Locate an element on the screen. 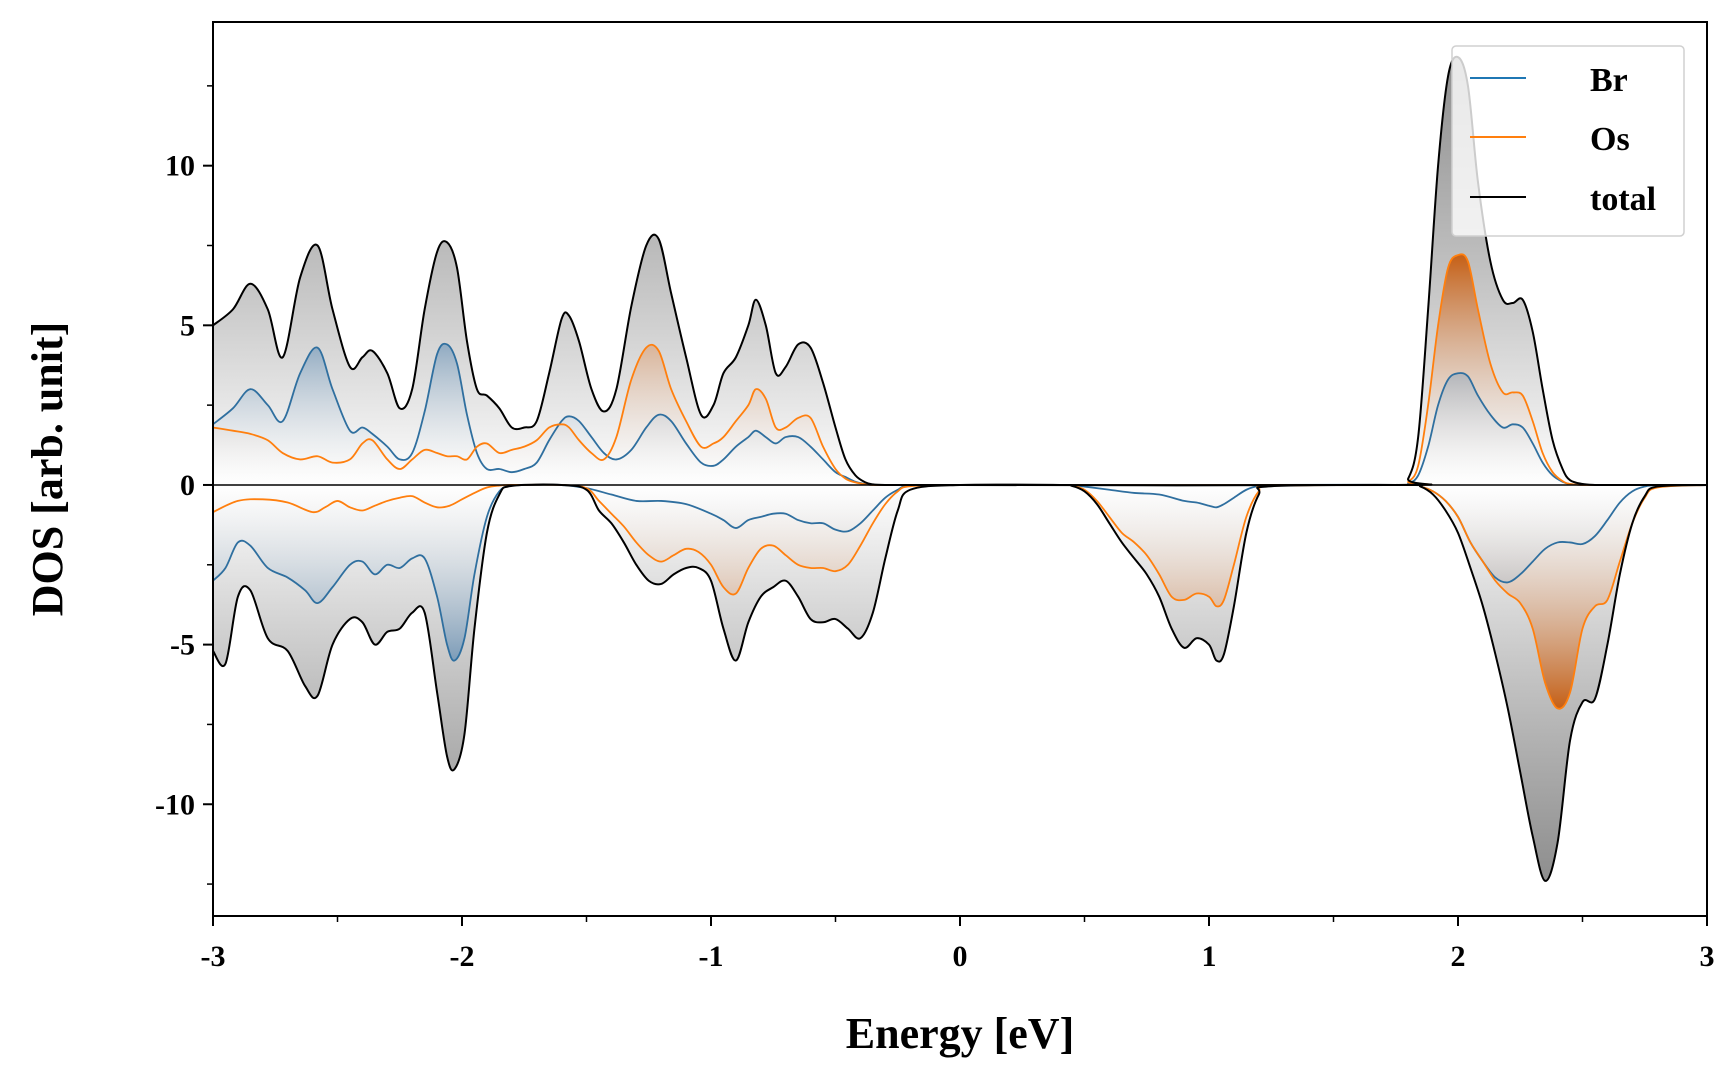 The height and width of the screenshot is (1080, 1728). y-tick-label: 0 is located at coordinates (187, 485).